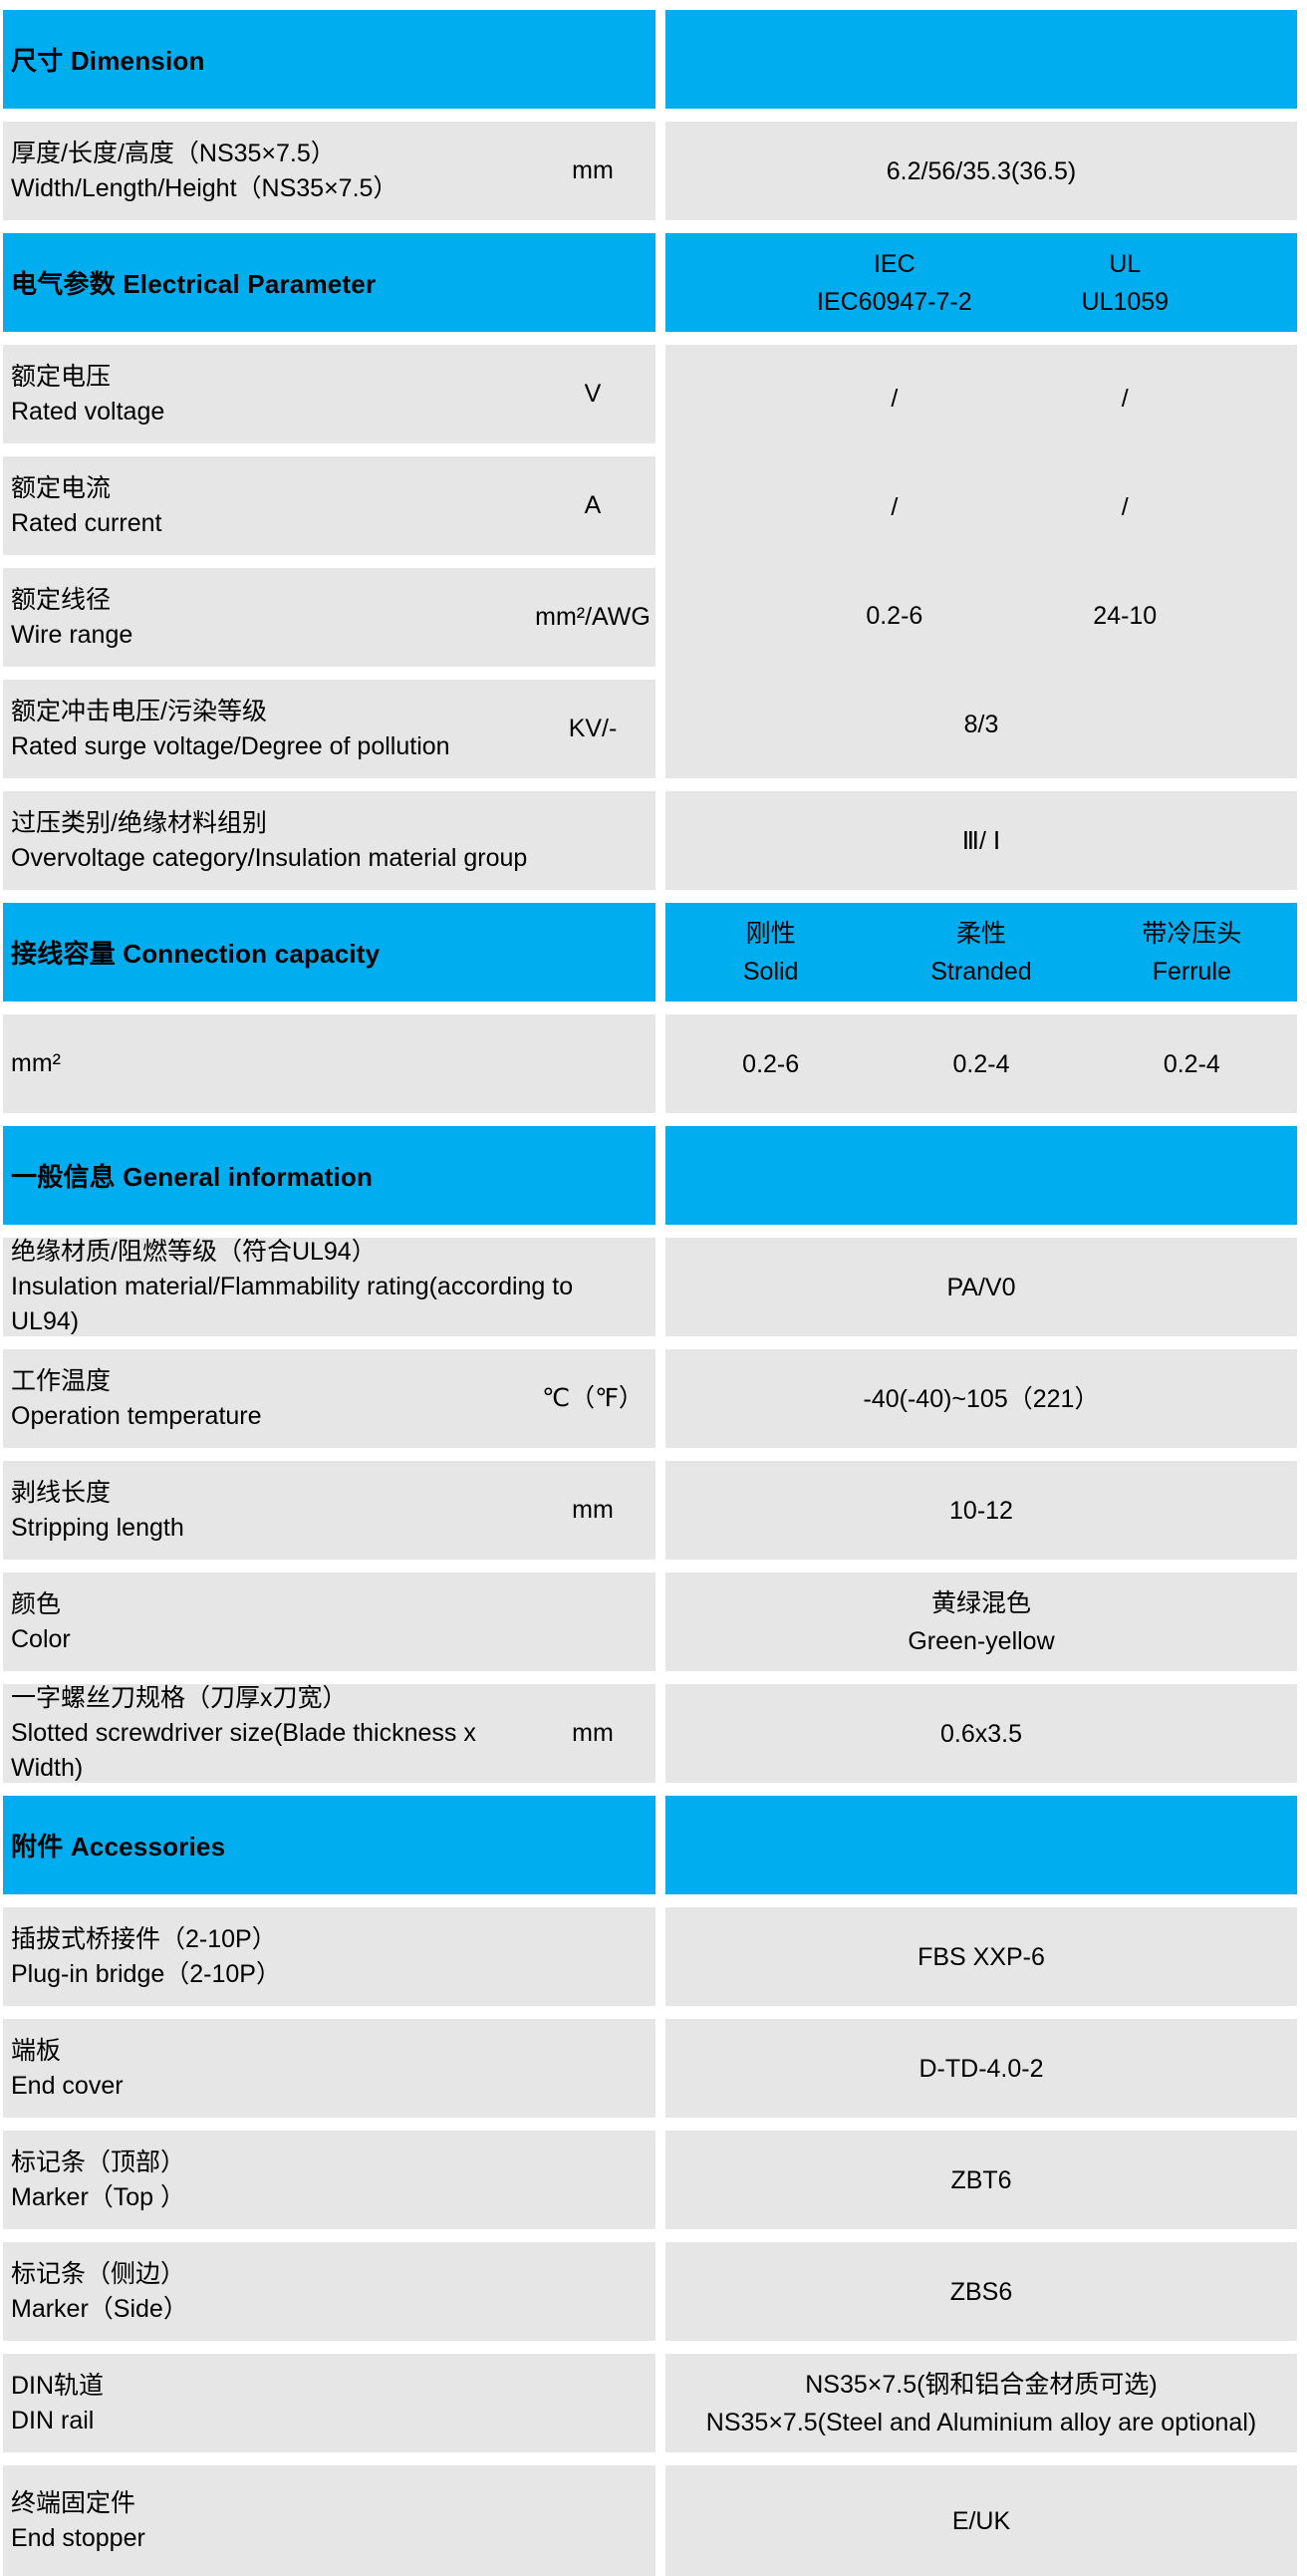 This screenshot has width=1307, height=2576. What do you see at coordinates (139, 822) in the screenshot?
I see `label-zh: 过压类别/绝缘材料组别` at bounding box center [139, 822].